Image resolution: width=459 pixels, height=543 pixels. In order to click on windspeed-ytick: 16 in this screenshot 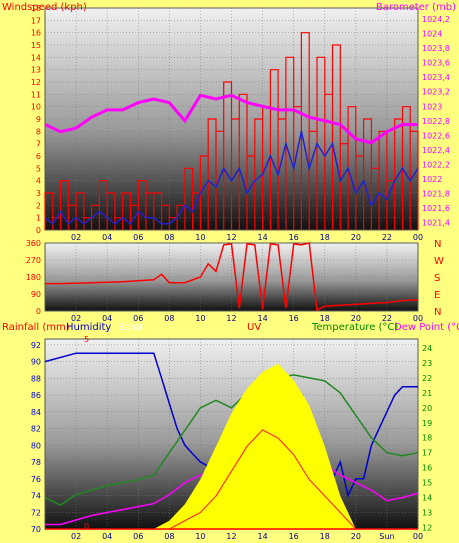, I will do `click(36, 33)`.